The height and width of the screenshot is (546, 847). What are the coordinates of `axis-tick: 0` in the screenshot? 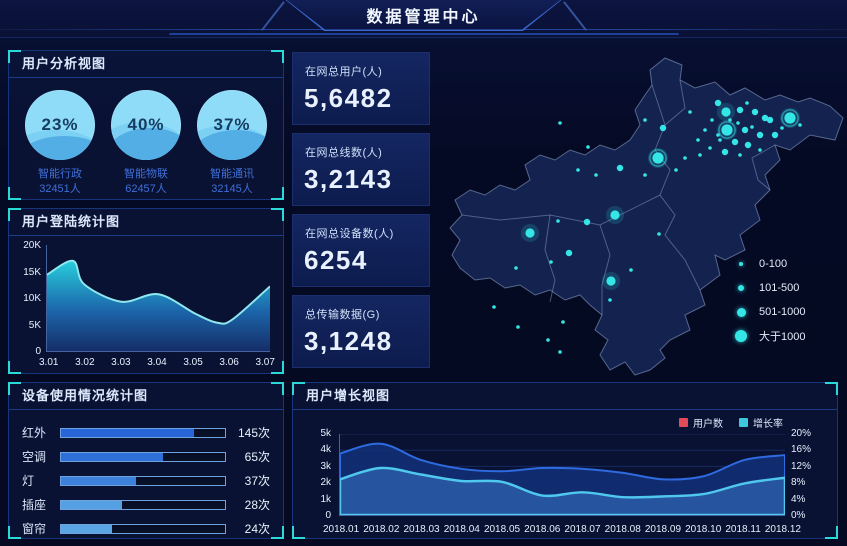 It's located at (38, 351).